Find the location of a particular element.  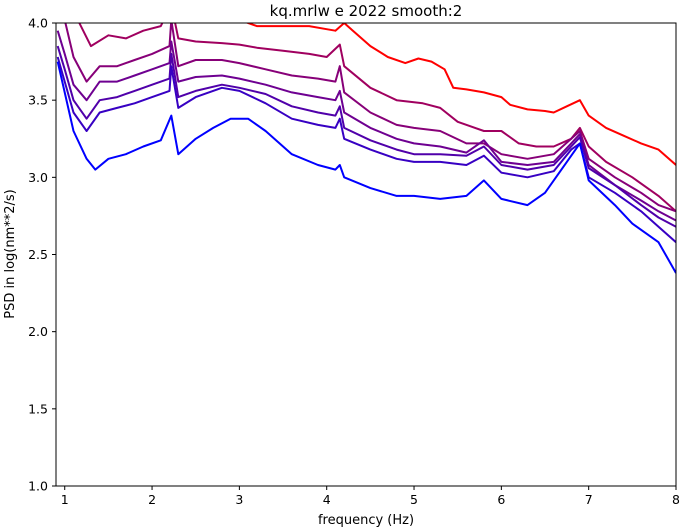

x-tick-label: 4 is located at coordinates (327, 499).